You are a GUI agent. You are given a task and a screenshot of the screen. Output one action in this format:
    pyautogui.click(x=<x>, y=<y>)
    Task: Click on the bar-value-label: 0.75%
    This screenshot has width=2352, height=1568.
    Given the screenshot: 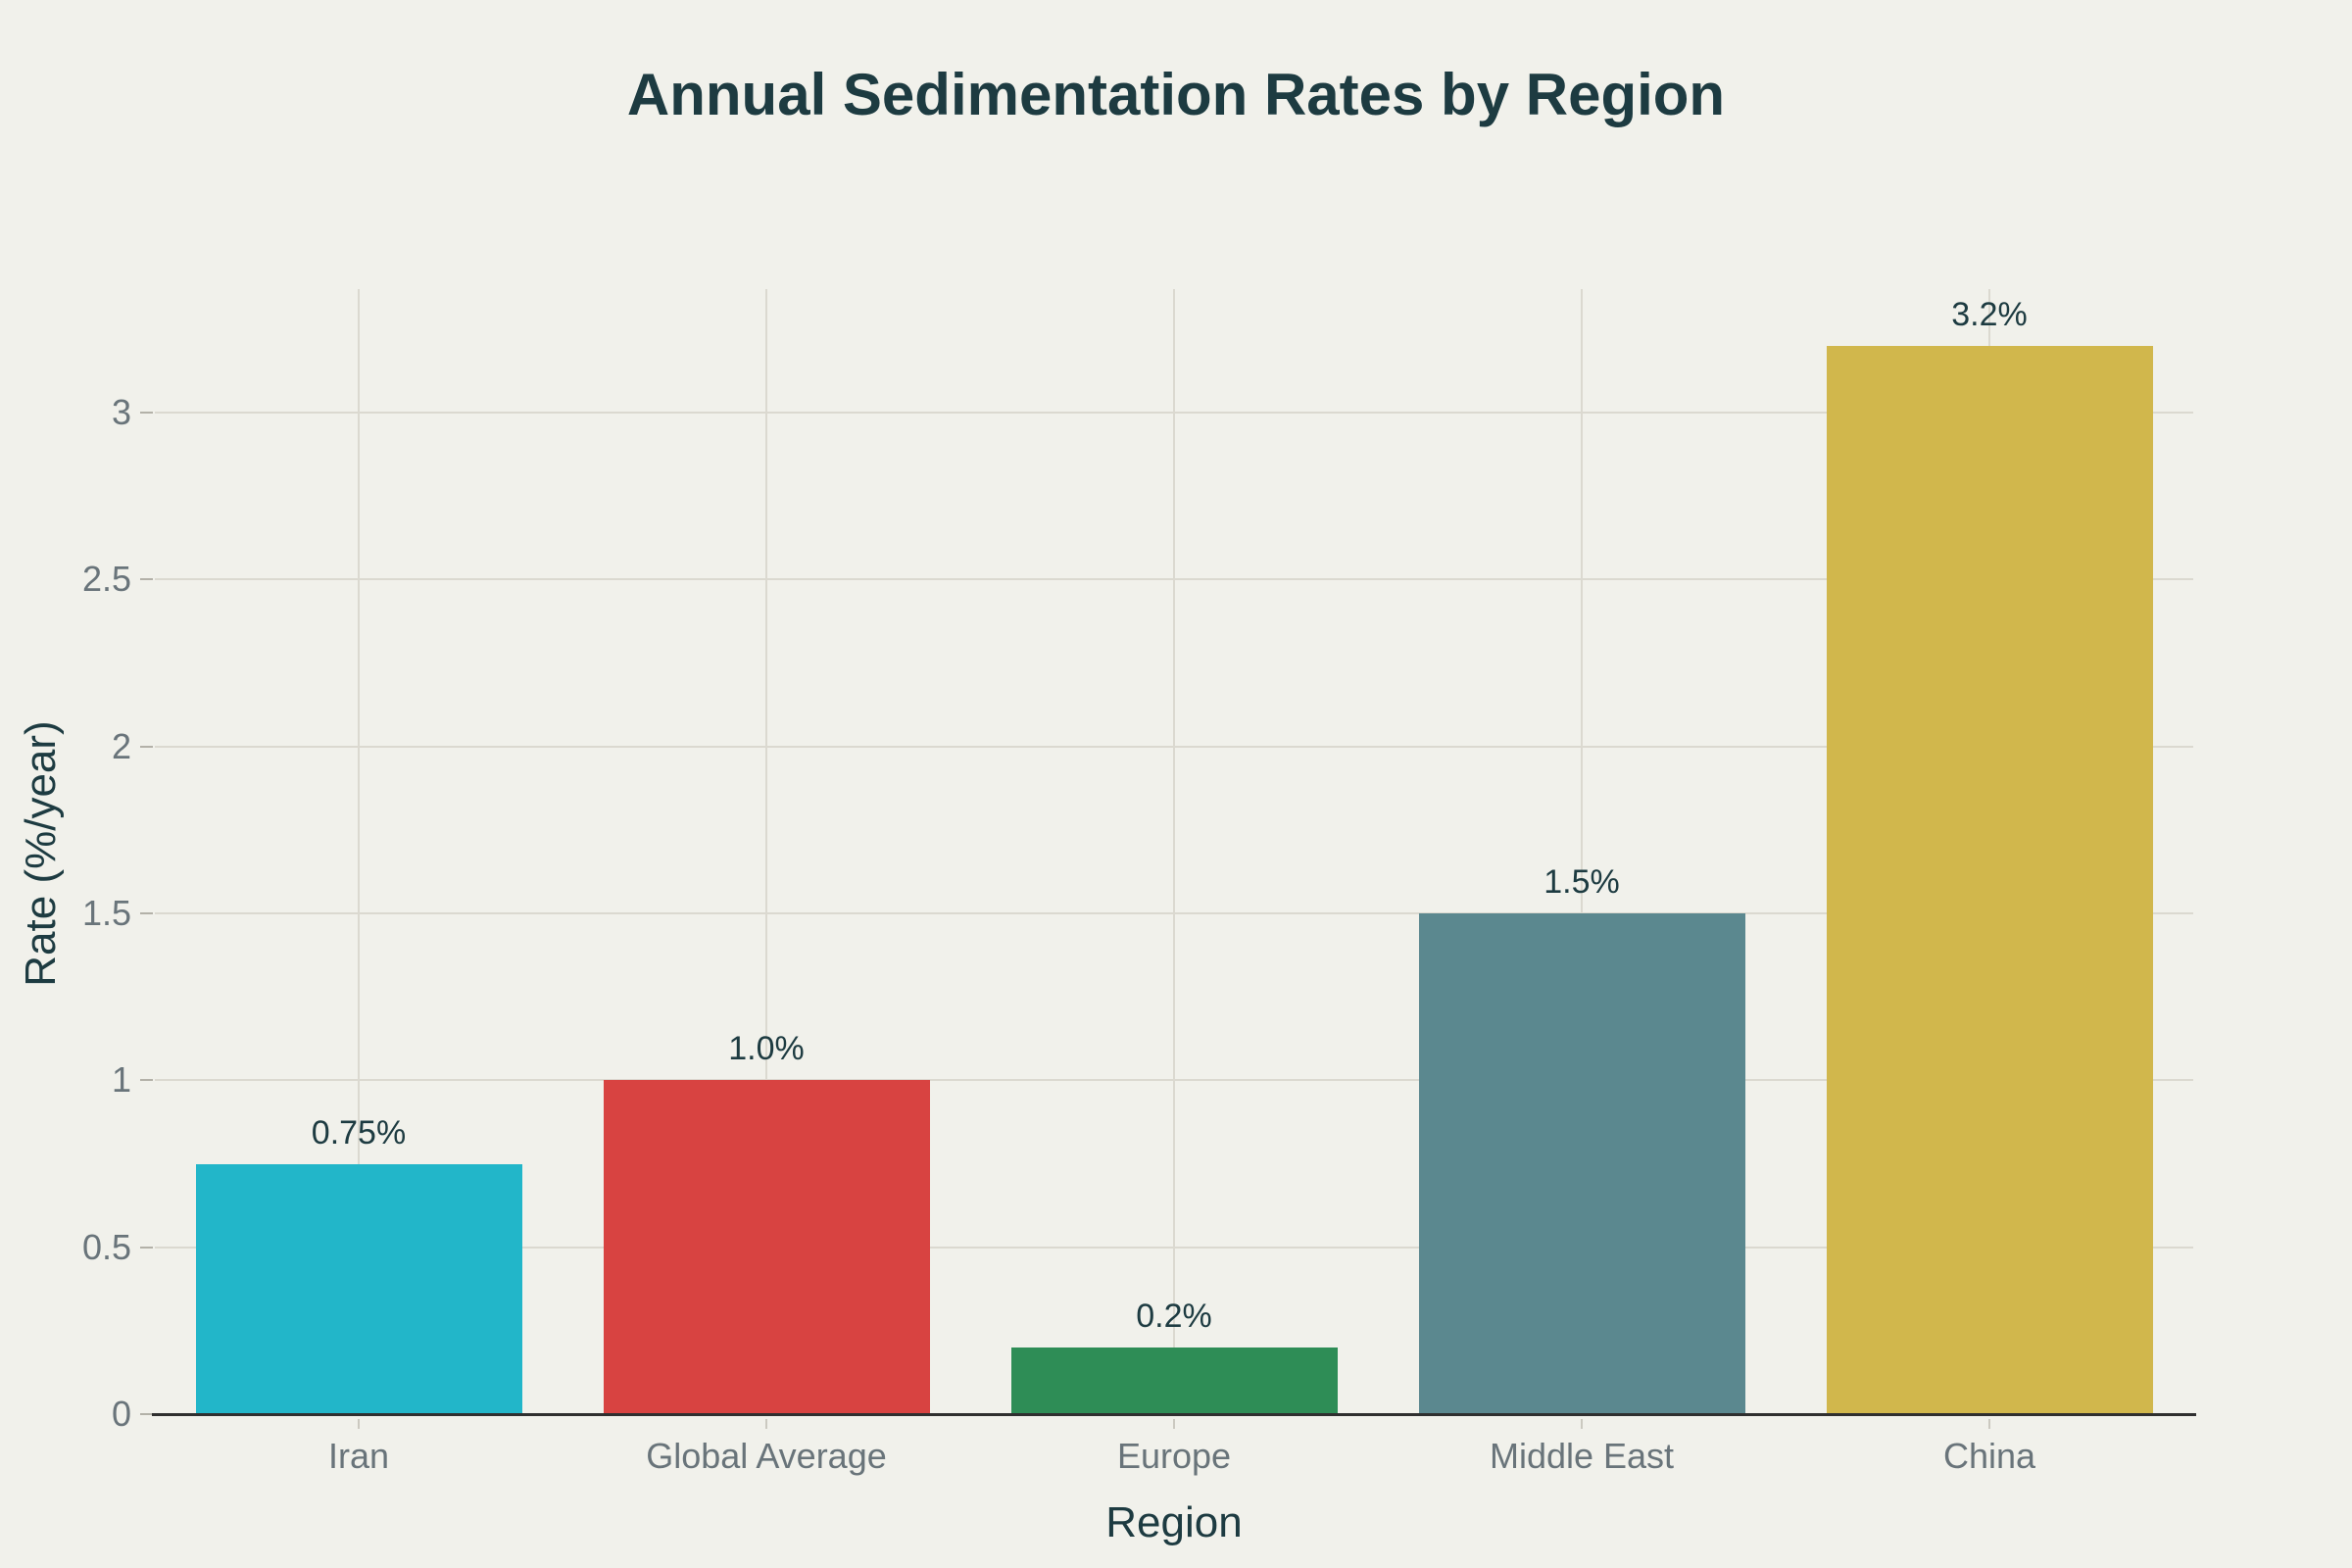 What is the action you would take?
    pyautogui.click(x=359, y=1132)
    